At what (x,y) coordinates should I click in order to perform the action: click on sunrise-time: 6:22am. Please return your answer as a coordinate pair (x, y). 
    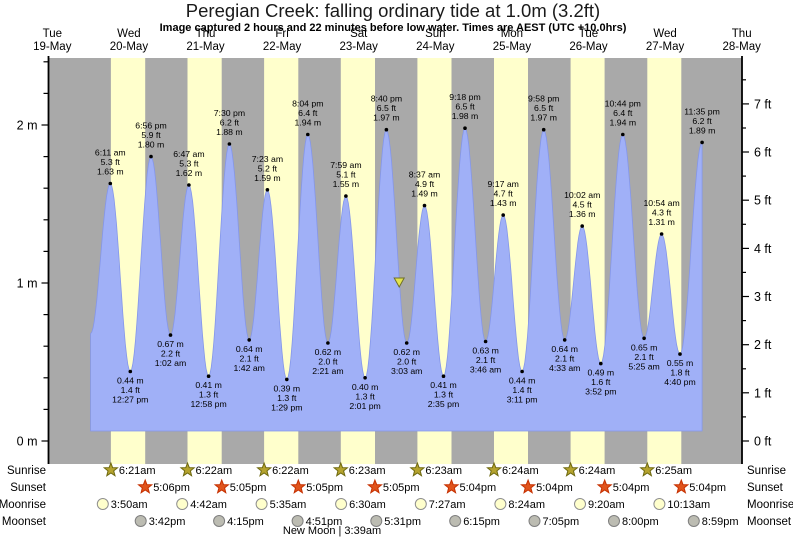
    Looking at the image, I should click on (290, 471).